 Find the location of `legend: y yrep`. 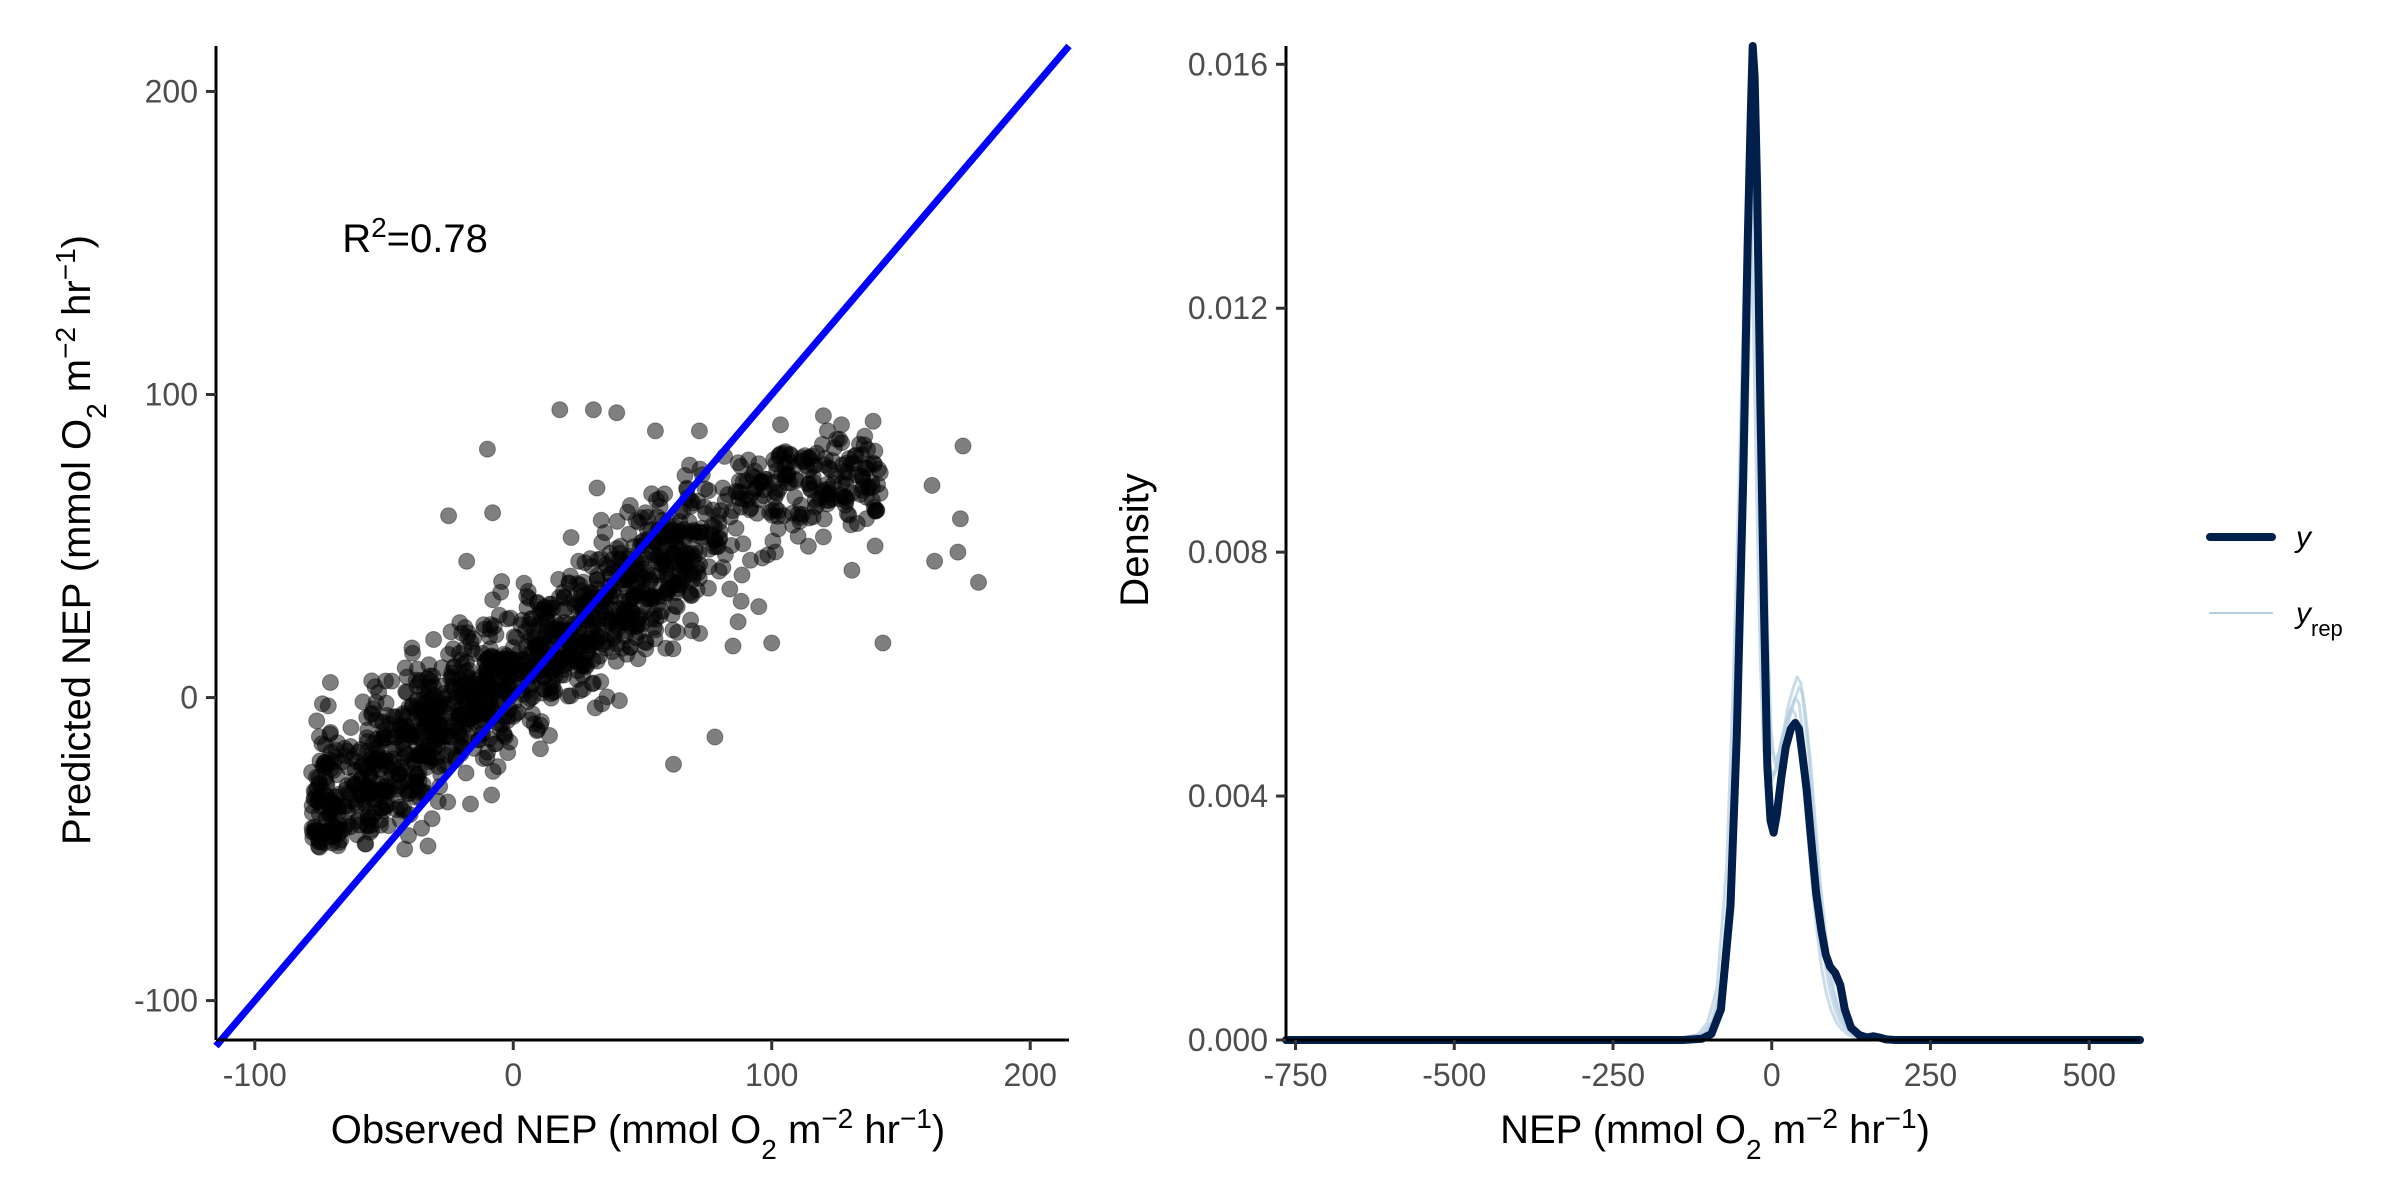

legend: y yrep is located at coordinates (2274, 581).